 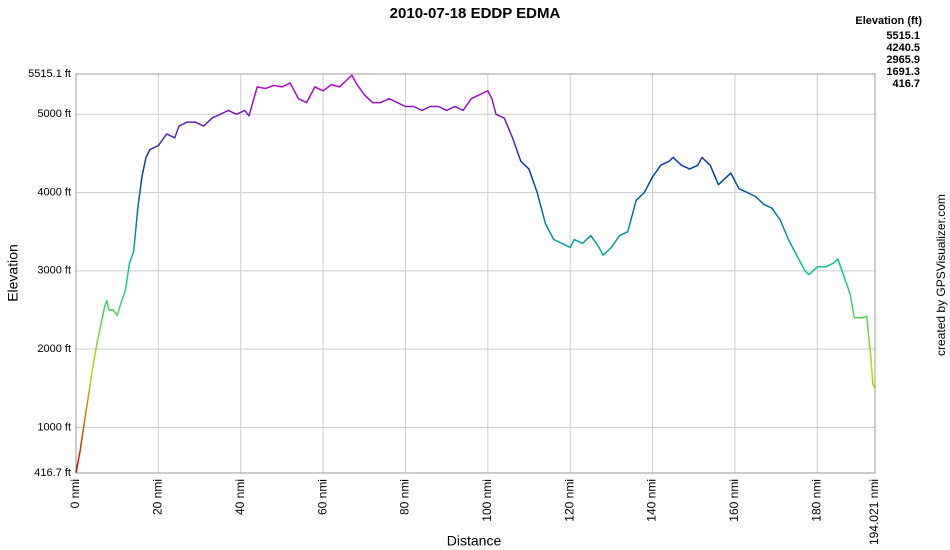 I want to click on legend-title: Elevation (ft), so click(x=888, y=21).